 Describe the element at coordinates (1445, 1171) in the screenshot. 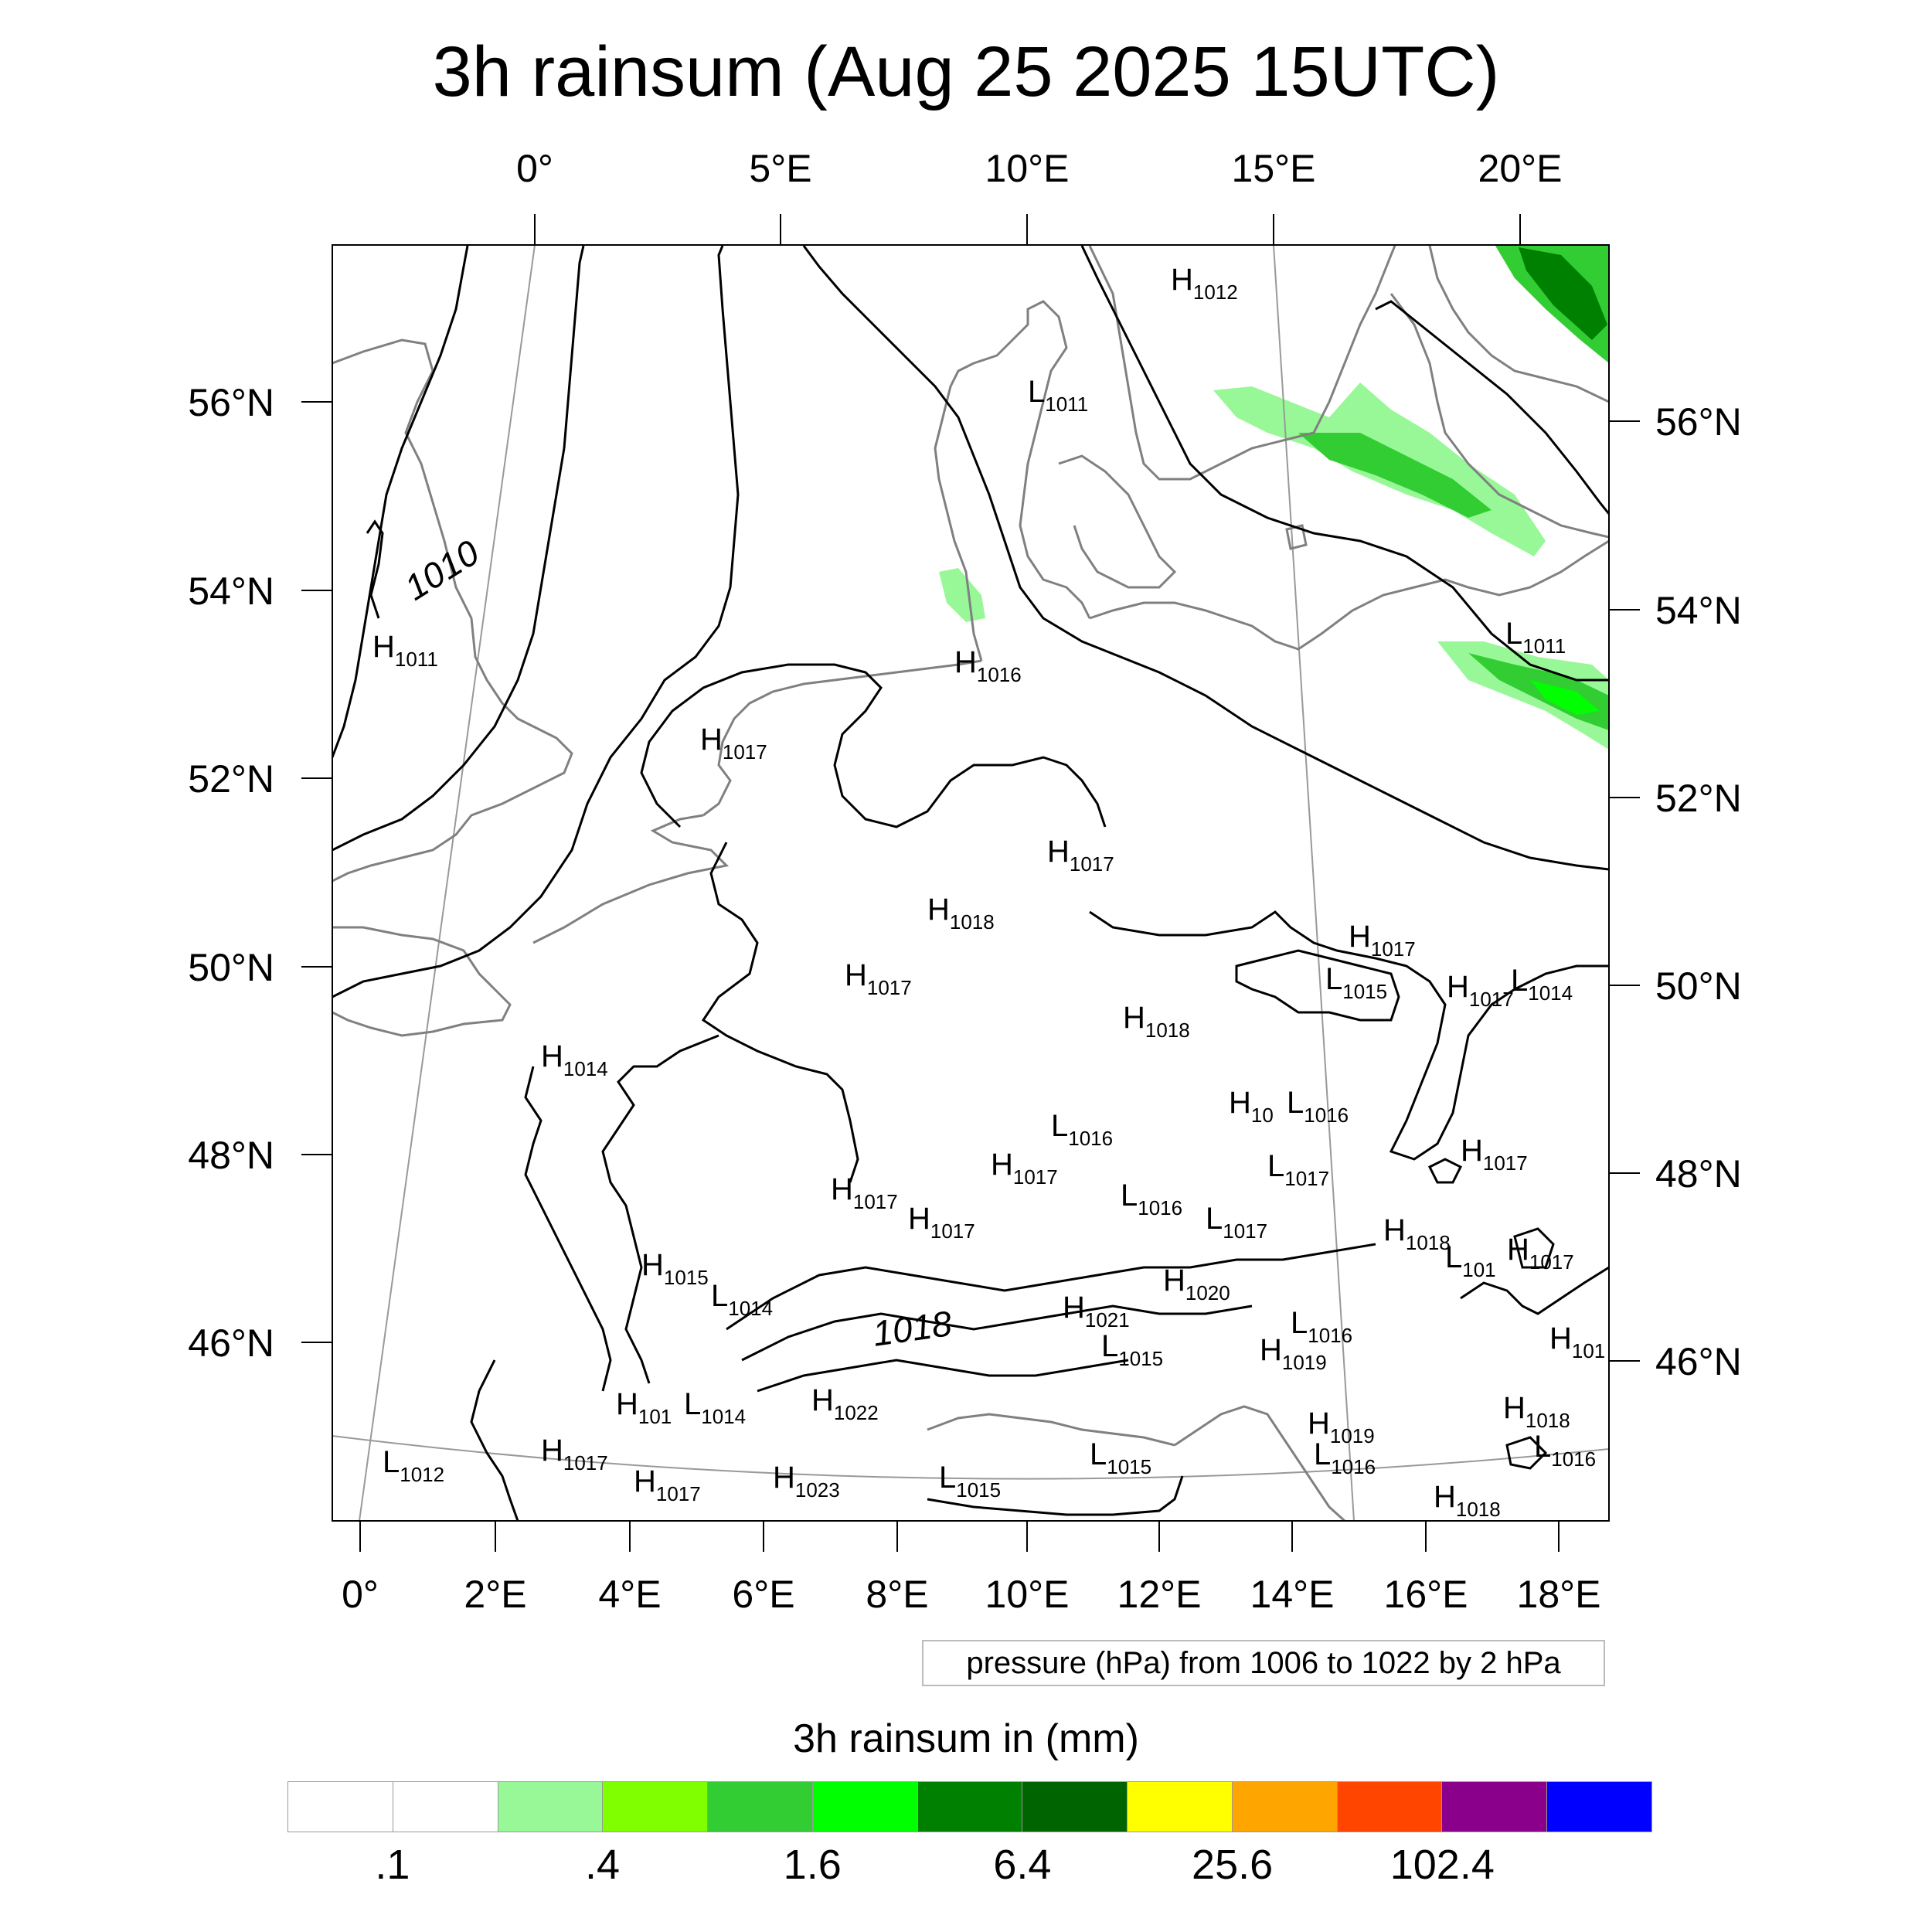

I see `isobar-1018-balkan-loop` at that location.